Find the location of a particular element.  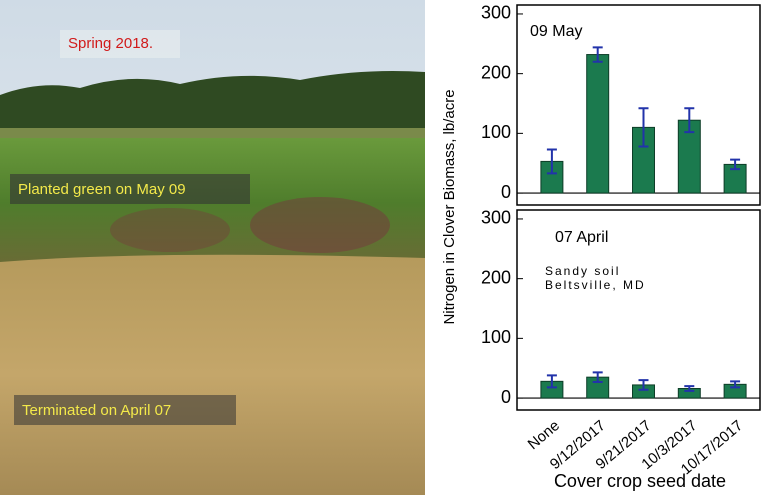

bar is located at coordinates (598, 124).